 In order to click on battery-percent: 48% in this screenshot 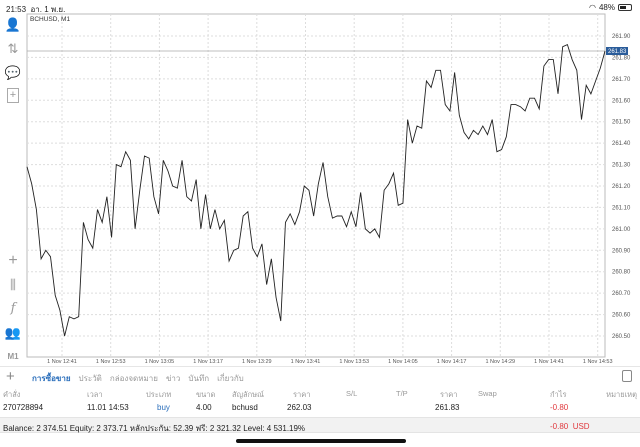, I will do `click(606, 7)`.